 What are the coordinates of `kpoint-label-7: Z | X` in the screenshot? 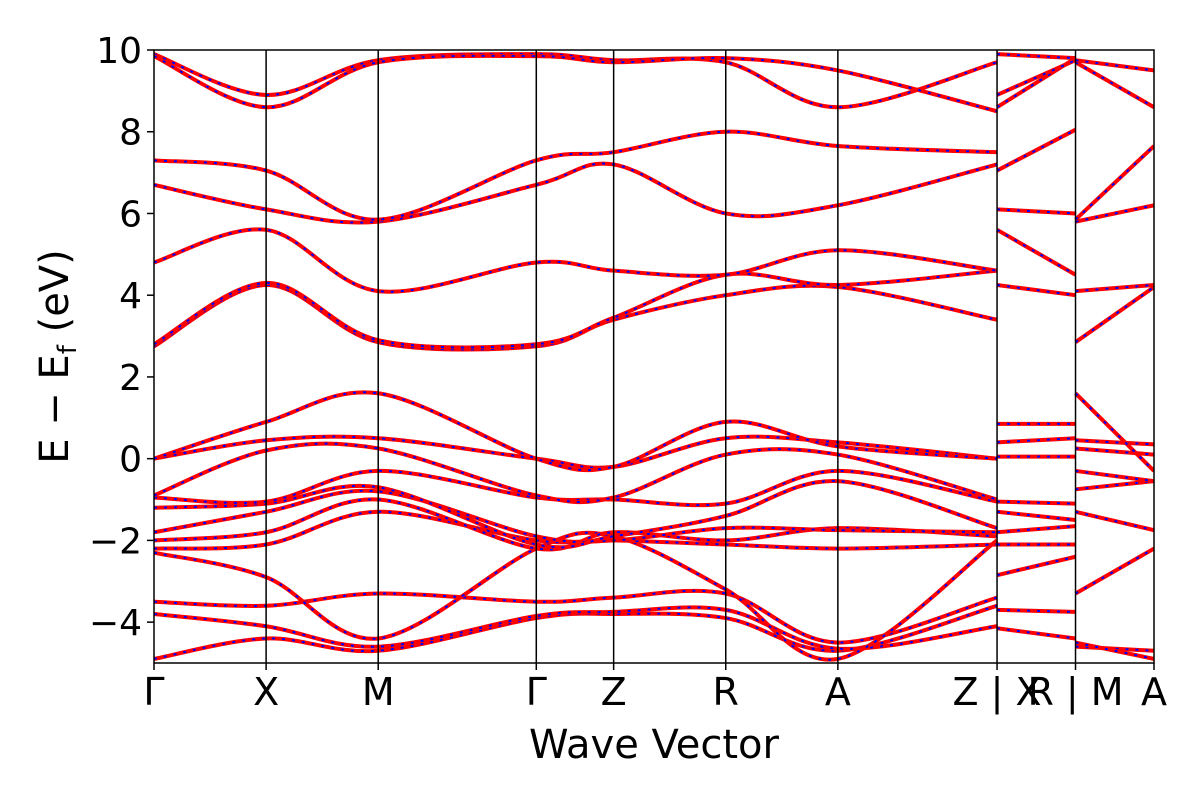 It's located at (997, 692).